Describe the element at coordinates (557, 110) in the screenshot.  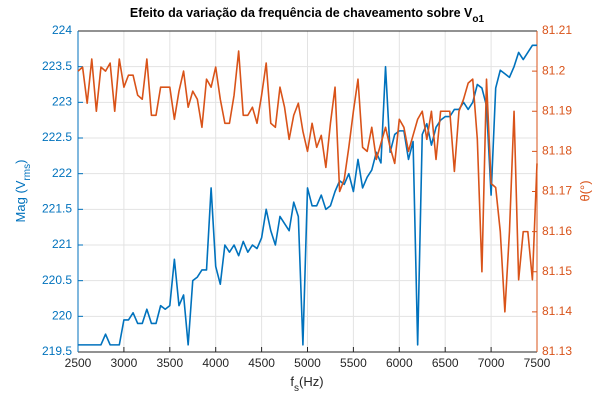
I see `y2-tick-label: 81.19` at that location.